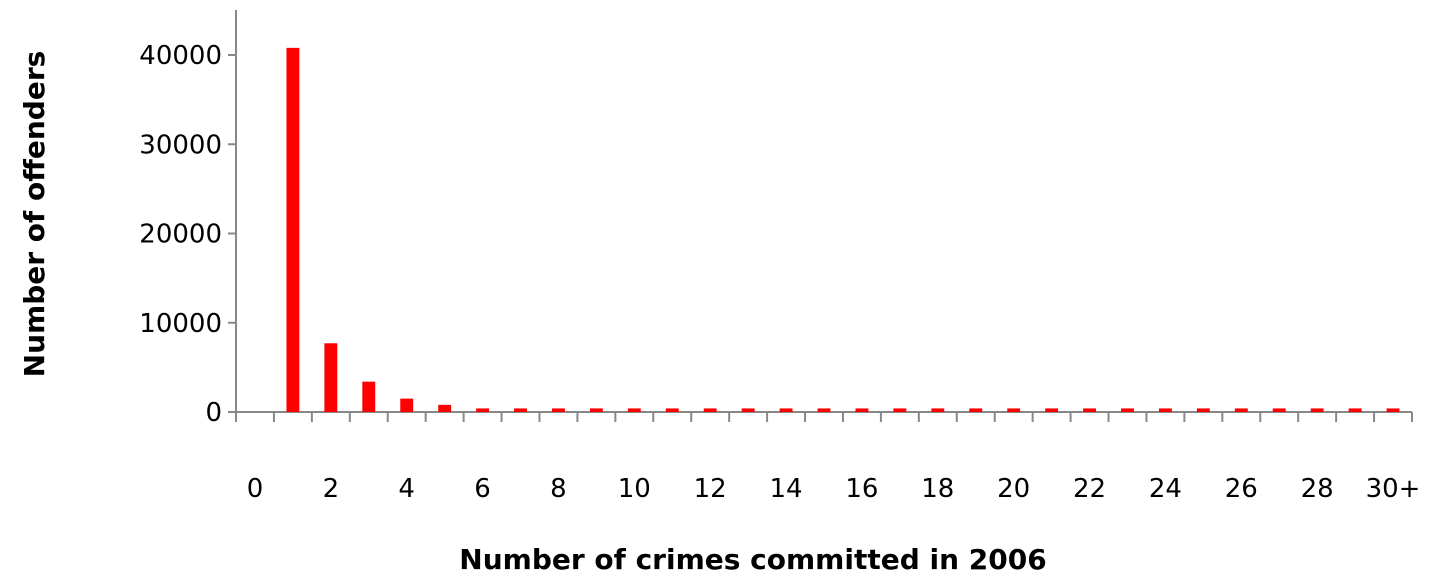 Image resolution: width=1444 pixels, height=582 pixels. What do you see at coordinates (213, 413) in the screenshot?
I see `y-tick-label: 0` at bounding box center [213, 413].